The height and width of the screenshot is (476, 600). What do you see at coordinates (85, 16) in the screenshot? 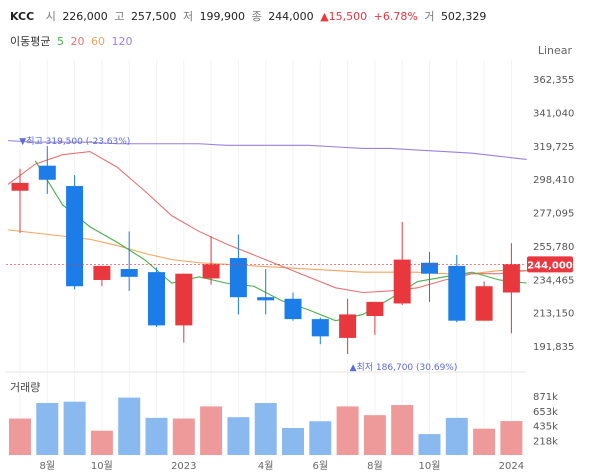
I see `open-value: 226,000` at bounding box center [85, 16].